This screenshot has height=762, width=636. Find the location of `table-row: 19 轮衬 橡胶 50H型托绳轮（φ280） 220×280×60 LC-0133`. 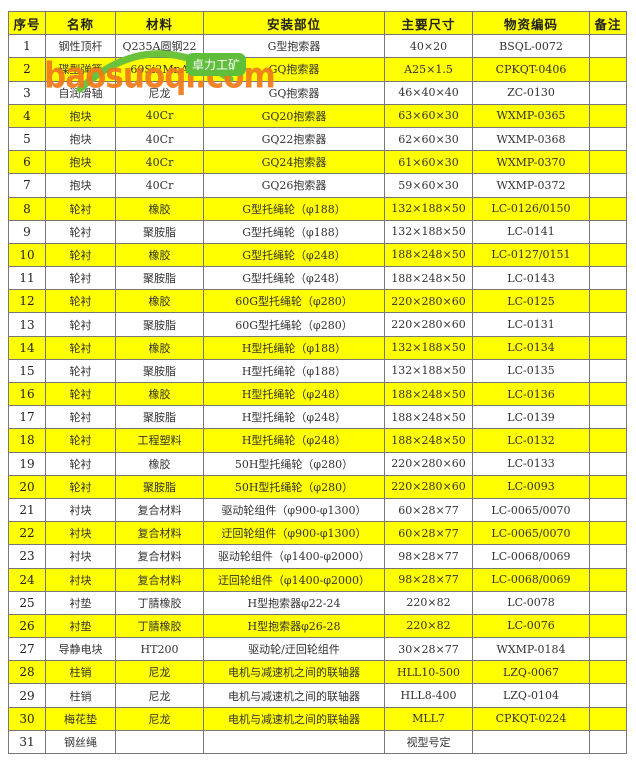

table-row: 19 轮衬 橡胶 50H型托绳轮（φ280） 220×280×60 LC-0133 is located at coordinates (317, 463).